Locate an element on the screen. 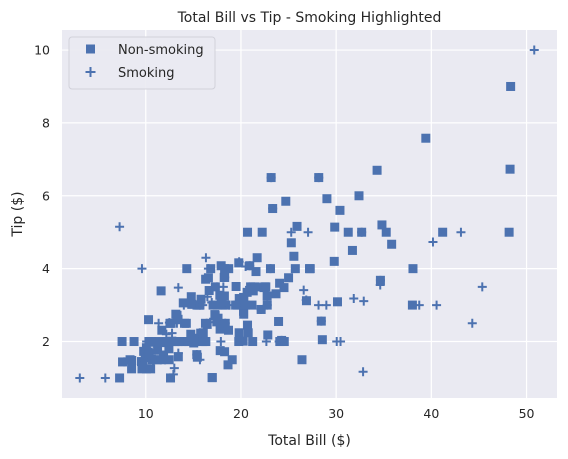 The height and width of the screenshot is (459, 568). y-tick-label: 4 is located at coordinates (46, 268).